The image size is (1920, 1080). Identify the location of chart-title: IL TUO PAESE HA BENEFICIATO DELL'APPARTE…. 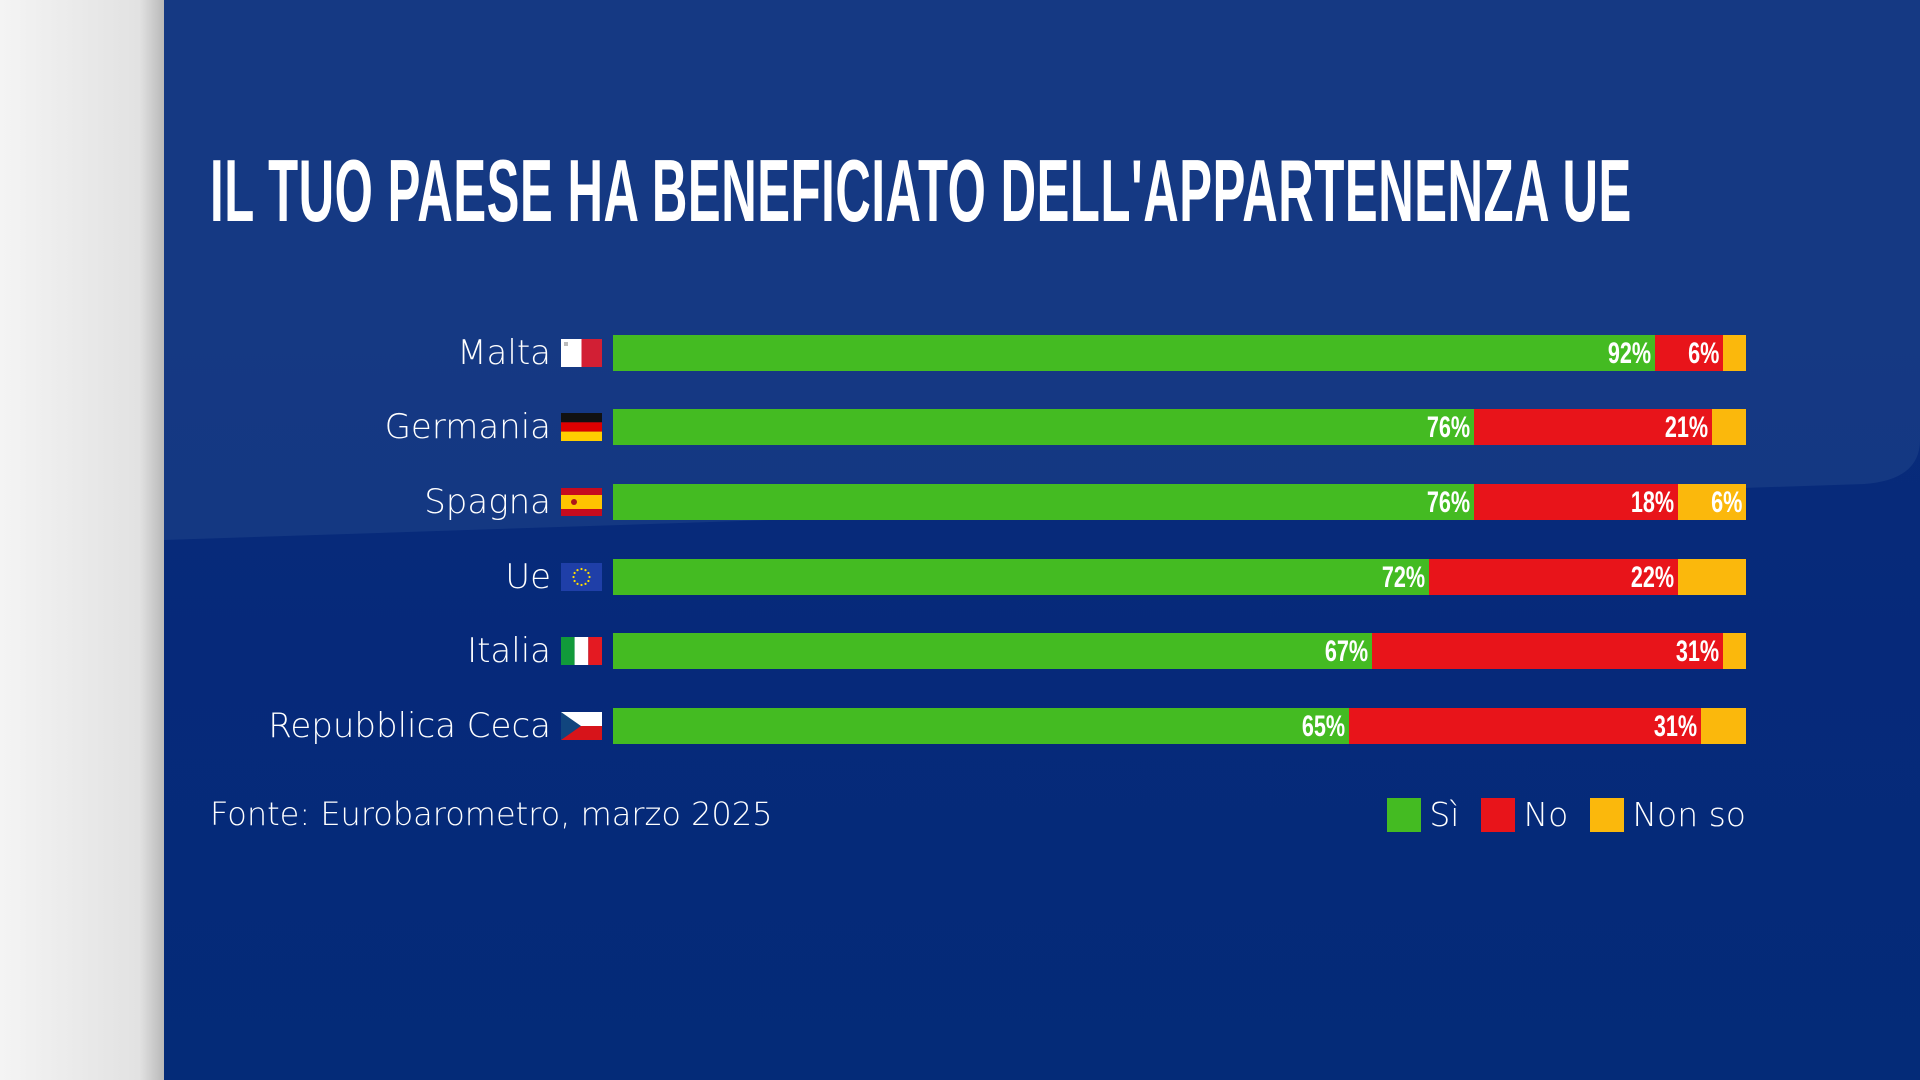
(921, 190).